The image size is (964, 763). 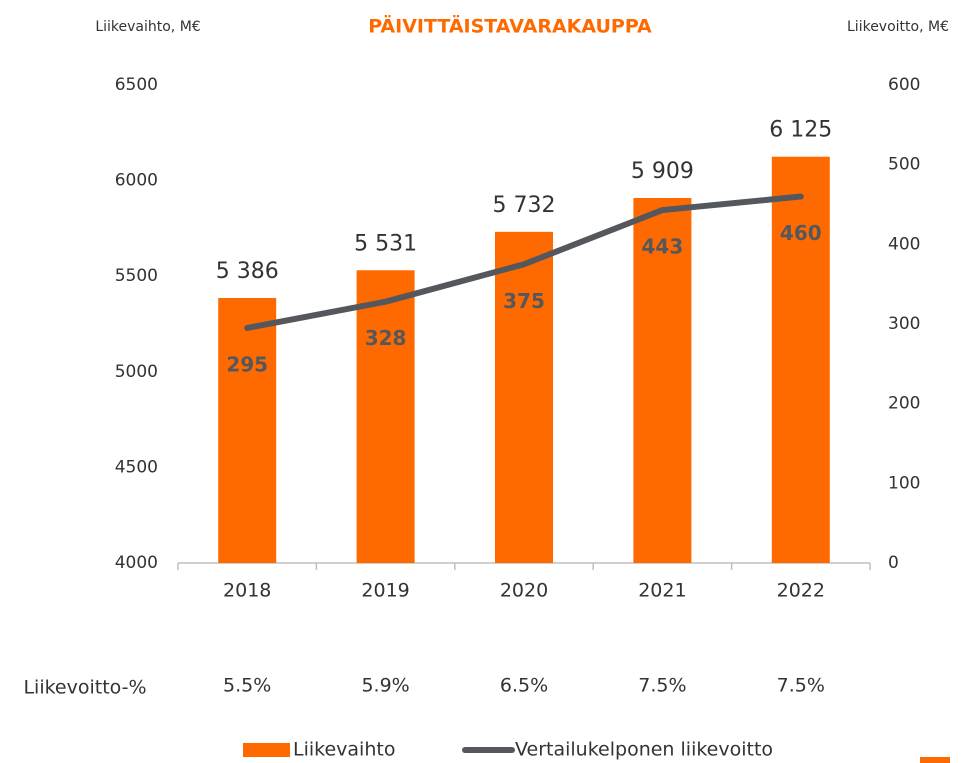 I want to click on y-tick-label: 6000, so click(x=136, y=181).